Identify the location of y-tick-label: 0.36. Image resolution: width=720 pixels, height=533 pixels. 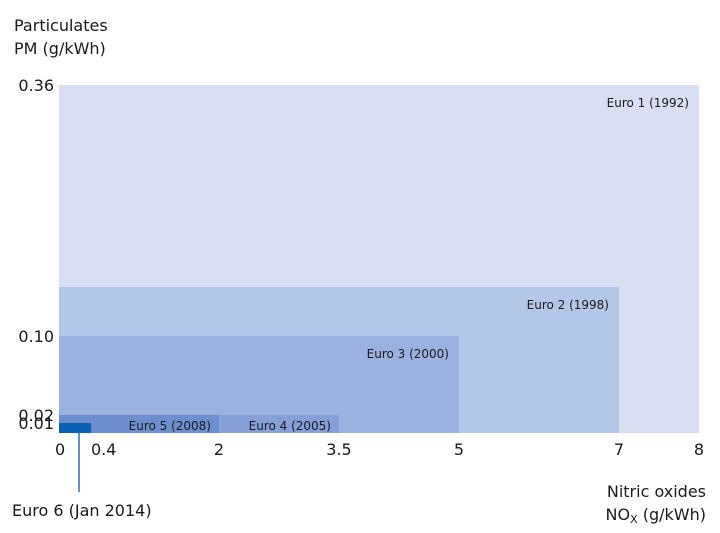
(36, 85).